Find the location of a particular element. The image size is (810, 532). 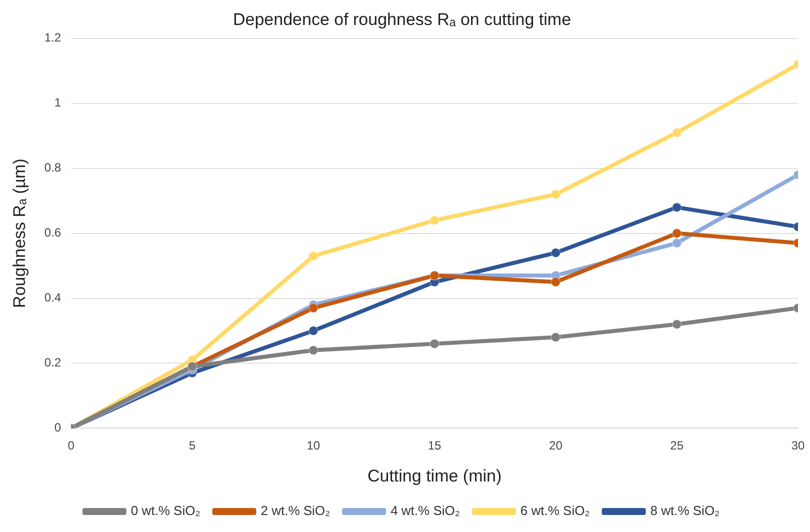

x-tick-label: 0 is located at coordinates (71, 445).